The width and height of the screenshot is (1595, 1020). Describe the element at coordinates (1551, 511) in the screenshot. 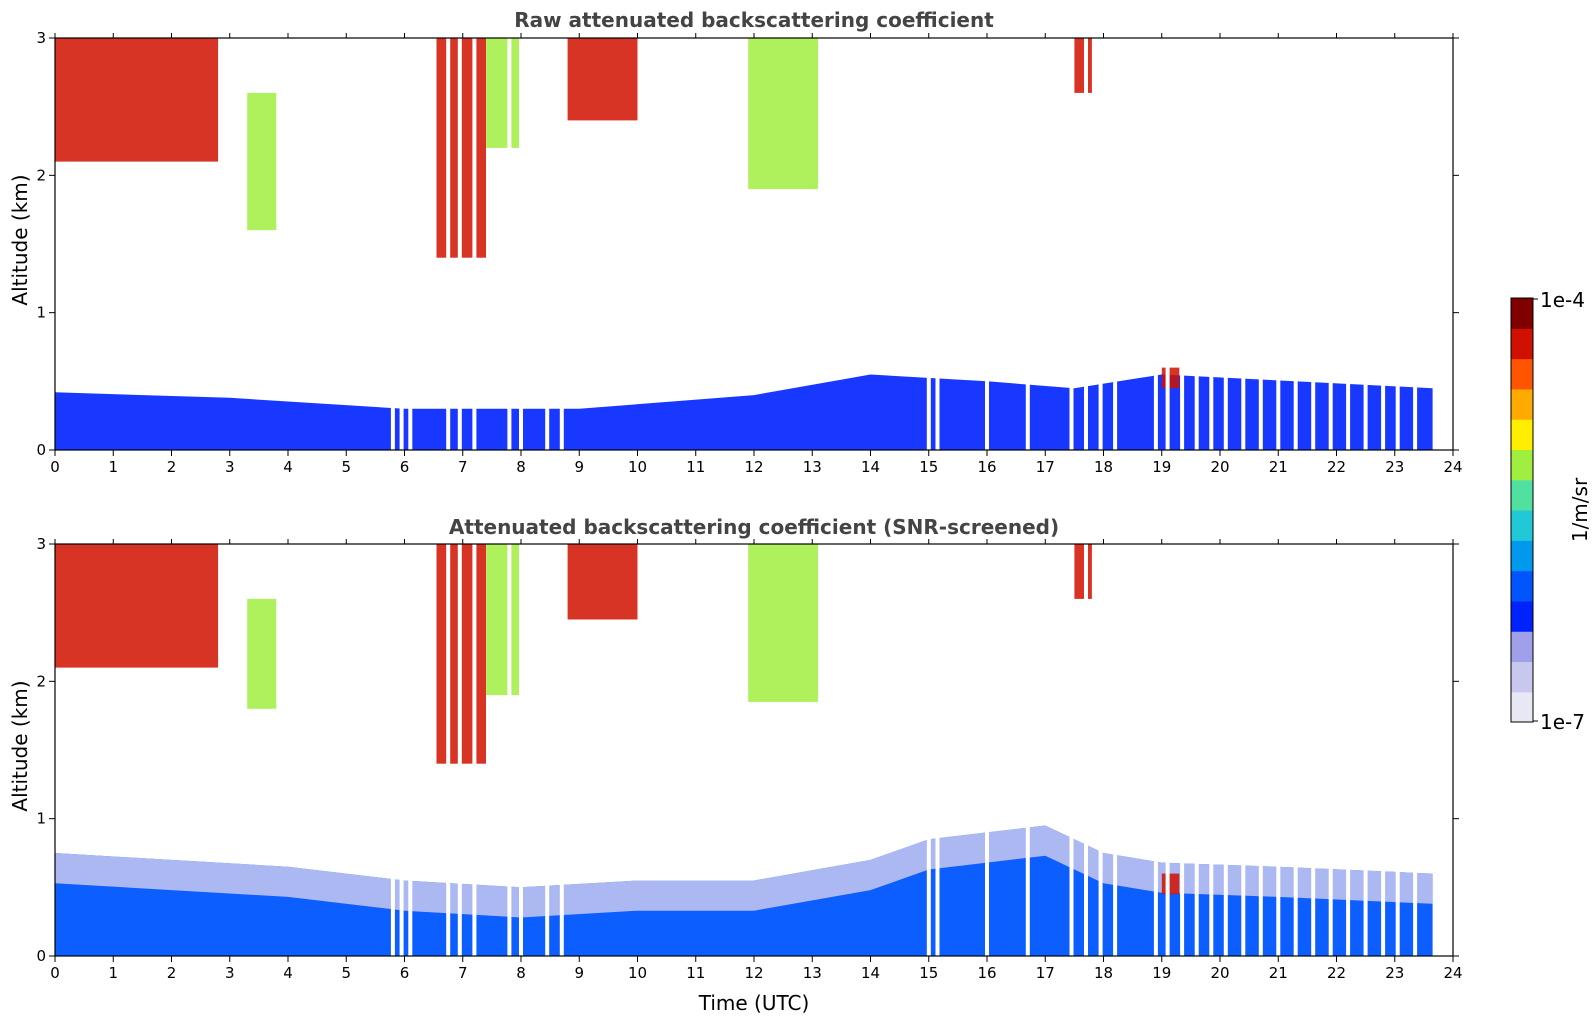

I see `colorbar: 1e-4 1e-7 1/m/sr` at that location.